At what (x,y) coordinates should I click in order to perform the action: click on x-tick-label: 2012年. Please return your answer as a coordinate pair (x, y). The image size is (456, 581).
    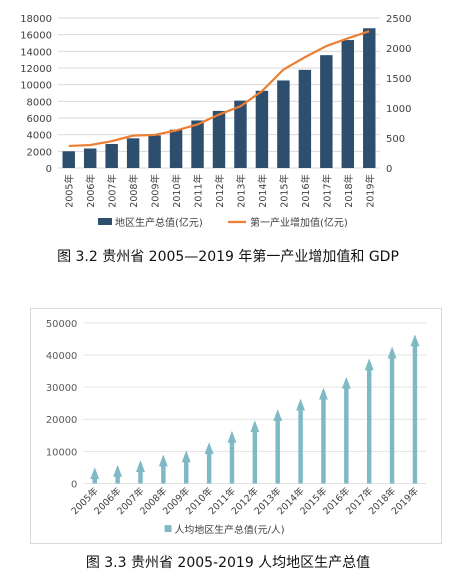
    Looking at the image, I should click on (220, 191).